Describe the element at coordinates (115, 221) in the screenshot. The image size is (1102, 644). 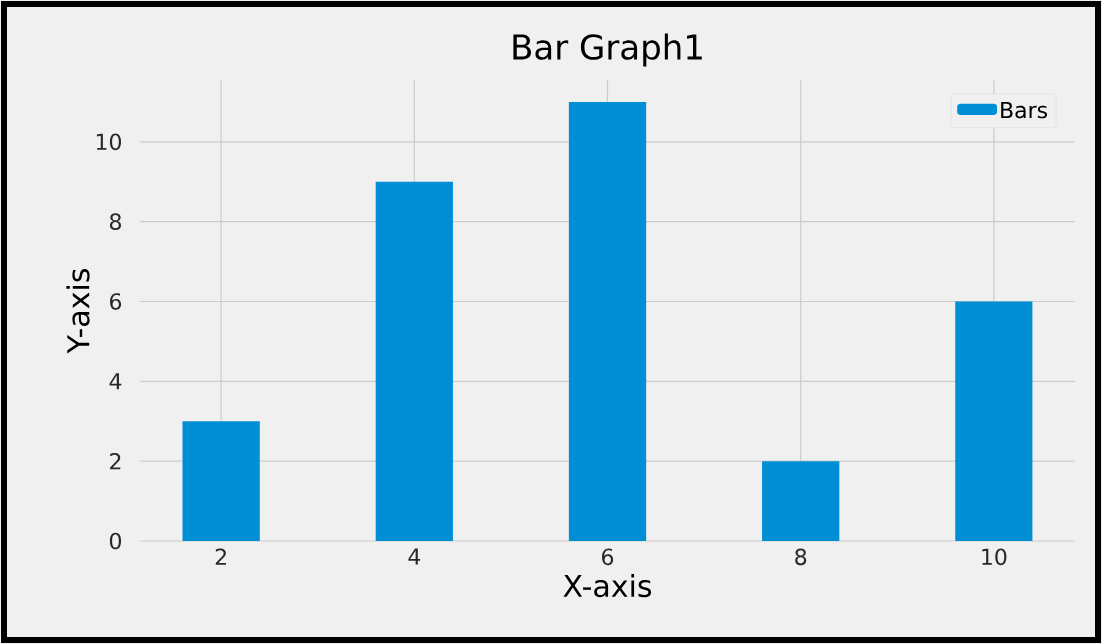
I see `y-tick-label: 8` at that location.